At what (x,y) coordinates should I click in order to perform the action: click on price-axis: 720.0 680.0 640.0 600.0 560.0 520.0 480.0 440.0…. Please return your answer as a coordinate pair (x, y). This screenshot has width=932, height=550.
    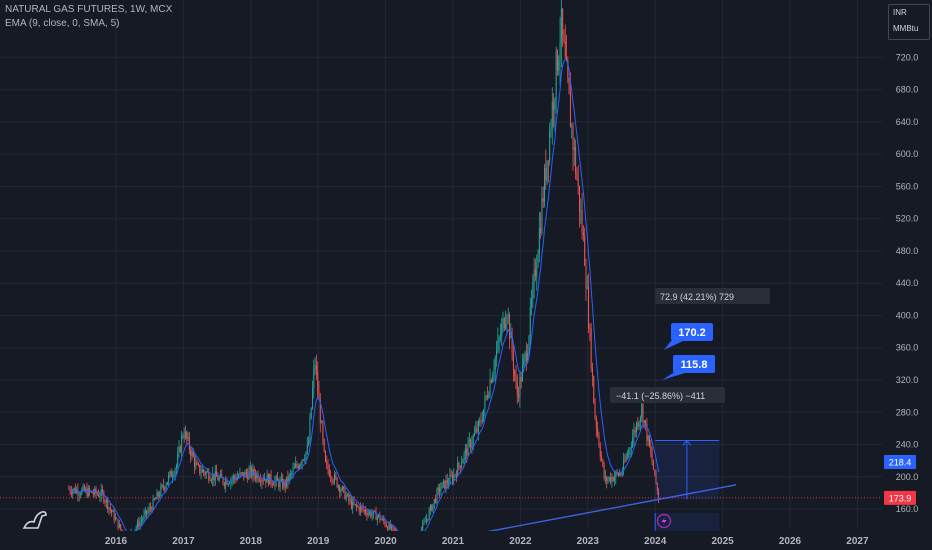
    Looking at the image, I should click on (907, 275).